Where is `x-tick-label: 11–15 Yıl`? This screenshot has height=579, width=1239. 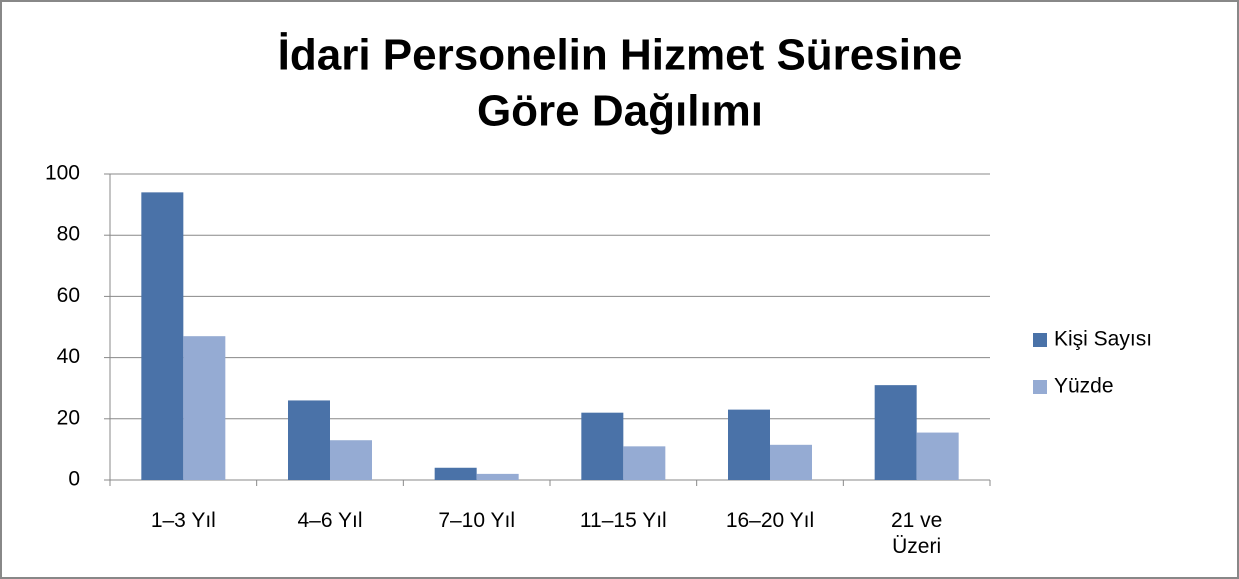 x-tick-label: 11–15 Yıl is located at coordinates (623, 520).